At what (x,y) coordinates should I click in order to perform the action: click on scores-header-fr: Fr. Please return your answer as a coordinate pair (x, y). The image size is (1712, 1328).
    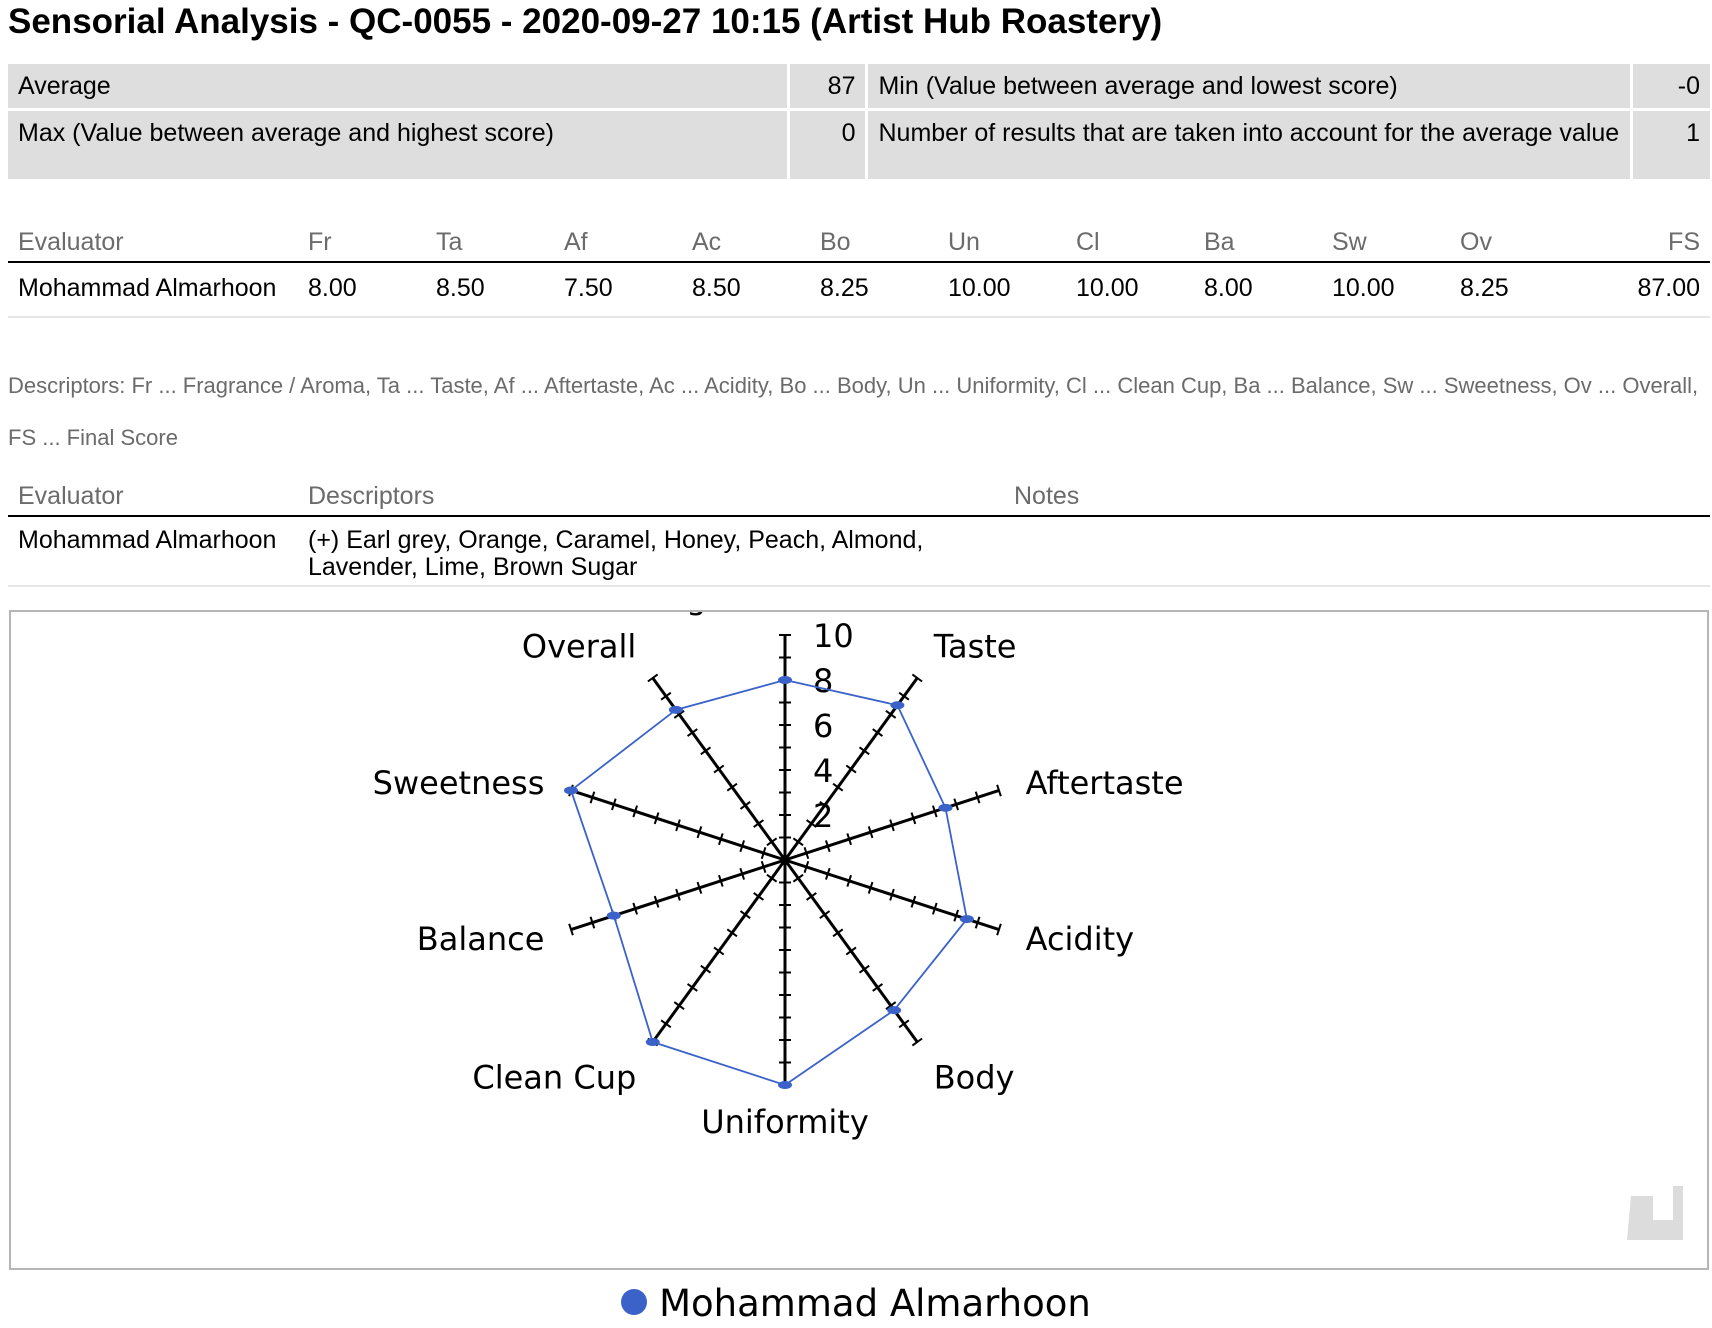
    Looking at the image, I should click on (362, 243).